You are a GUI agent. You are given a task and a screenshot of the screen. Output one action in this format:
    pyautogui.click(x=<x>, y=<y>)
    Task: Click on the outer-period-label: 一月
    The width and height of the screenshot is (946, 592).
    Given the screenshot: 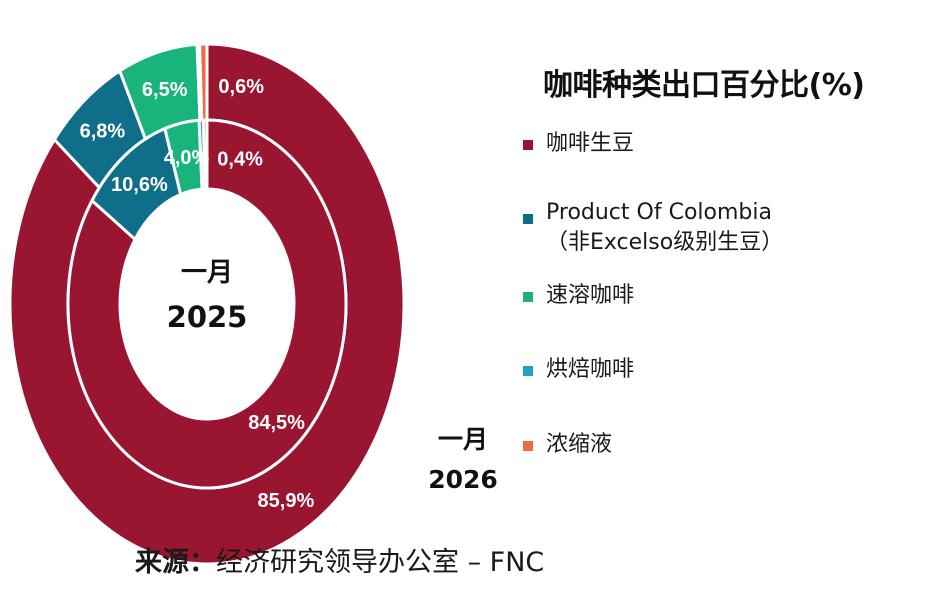 What is the action you would take?
    pyautogui.click(x=462, y=439)
    